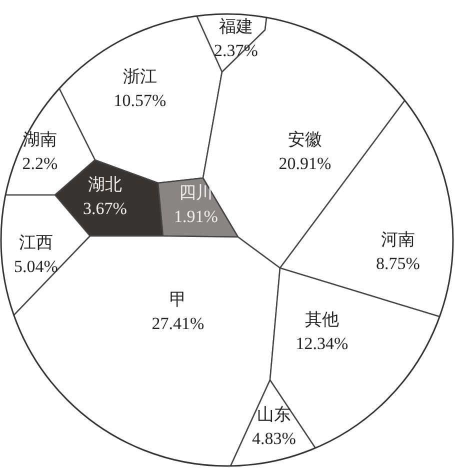  I want to click on category-label: 江西, so click(36, 242).